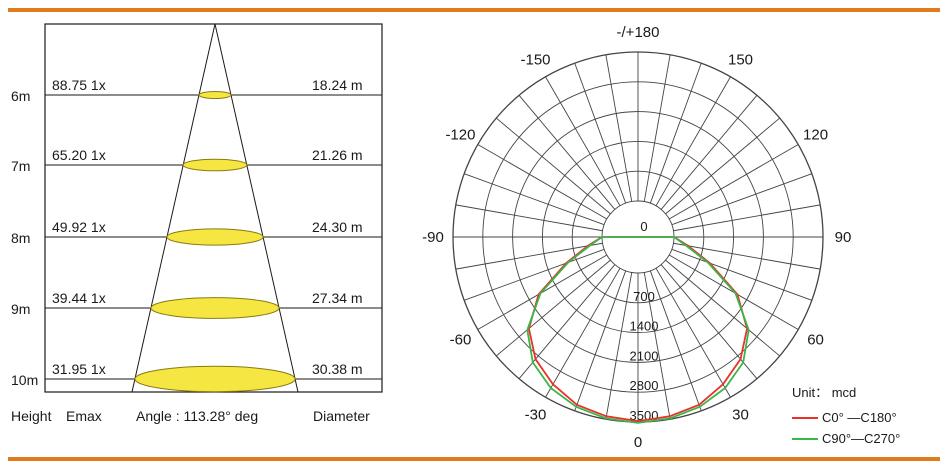  I want to click on polar-angle-label: 150, so click(740, 59).